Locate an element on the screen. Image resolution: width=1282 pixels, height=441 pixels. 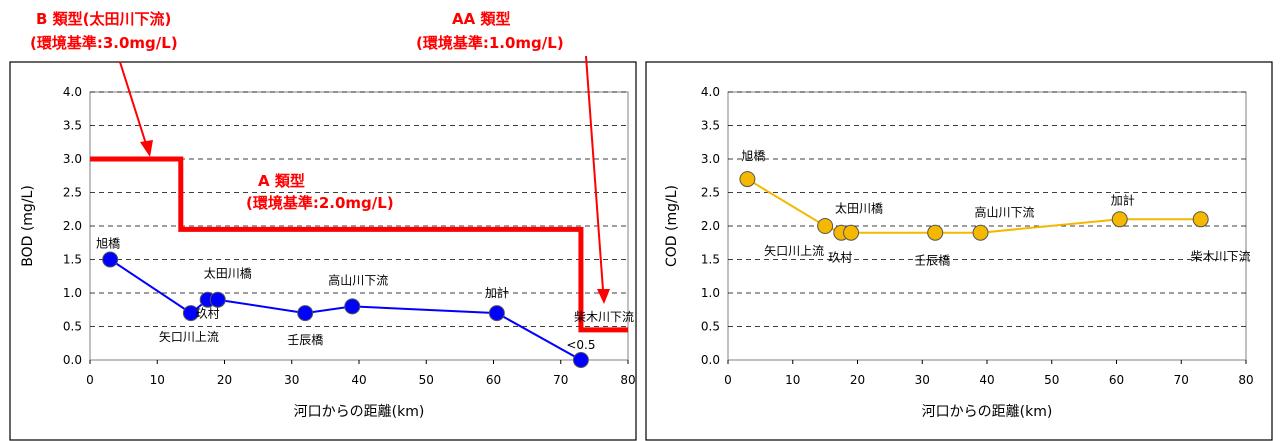
cod-point-label: 加計 is located at coordinates (1123, 199).